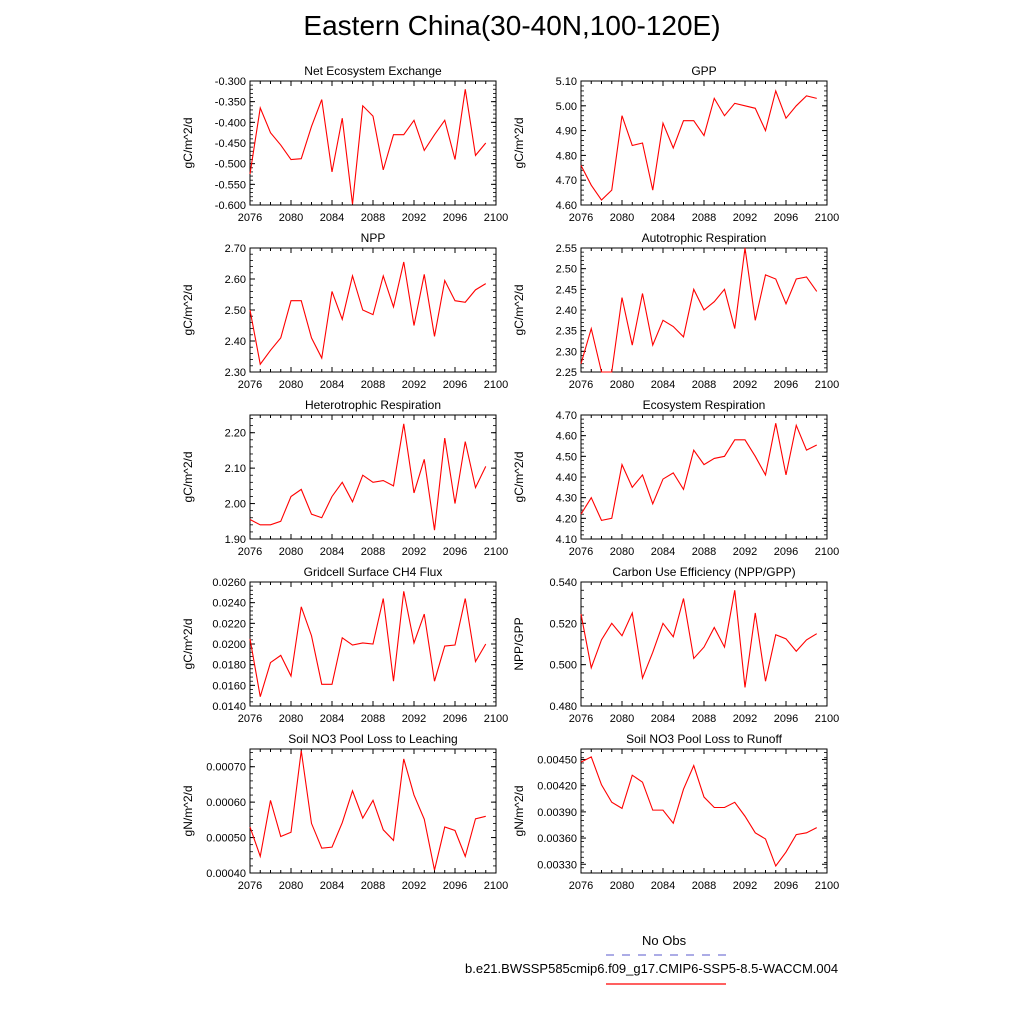 The width and height of the screenshot is (1024, 1024). What do you see at coordinates (566, 82) in the screenshot?
I see `y-tick-label: 5.10` at bounding box center [566, 82].